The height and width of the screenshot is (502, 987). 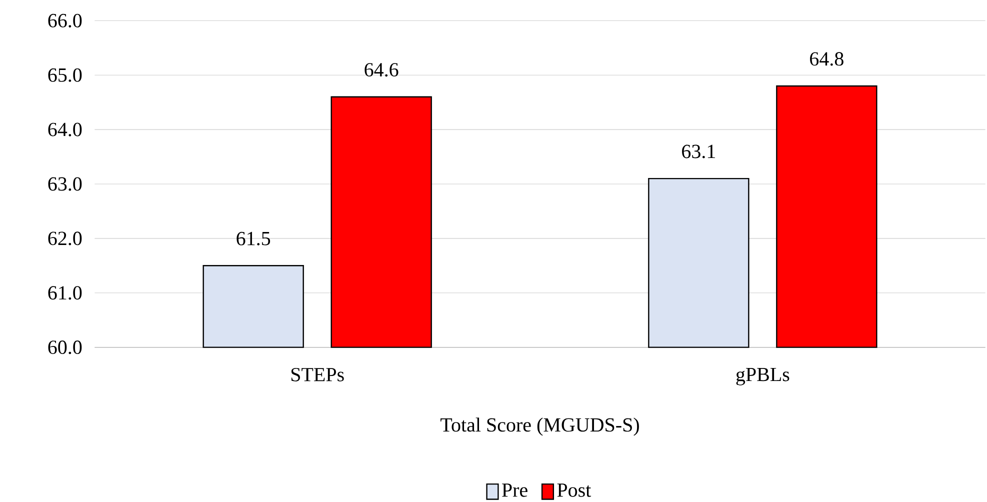 I want to click on y-tick-label: 65.0, so click(x=65, y=75).